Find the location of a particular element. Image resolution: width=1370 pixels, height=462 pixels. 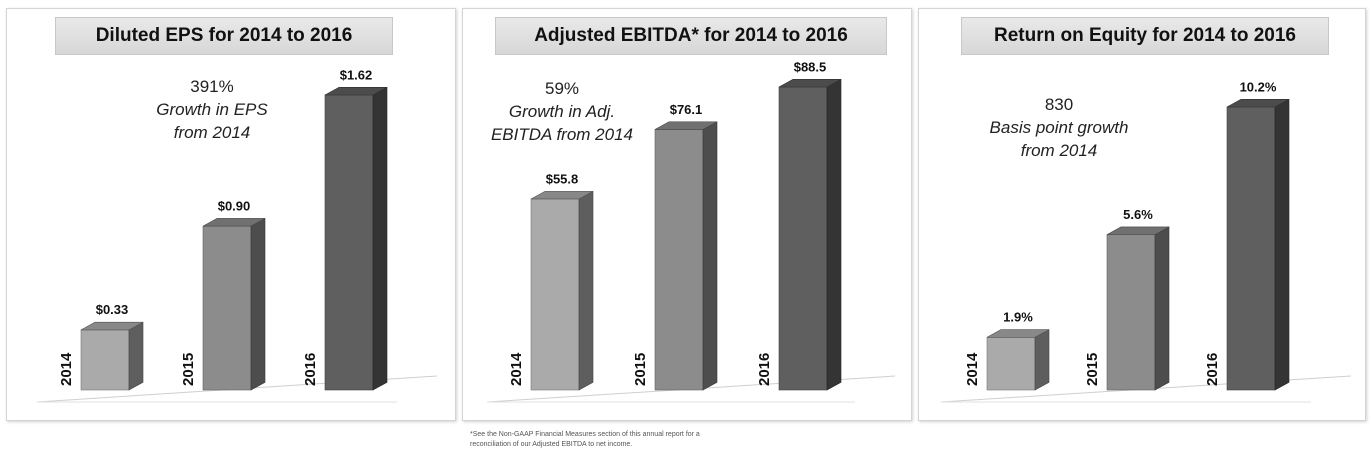

chart-title: Adjusted EBITDA* for 2014 to 2016 is located at coordinates (691, 36).